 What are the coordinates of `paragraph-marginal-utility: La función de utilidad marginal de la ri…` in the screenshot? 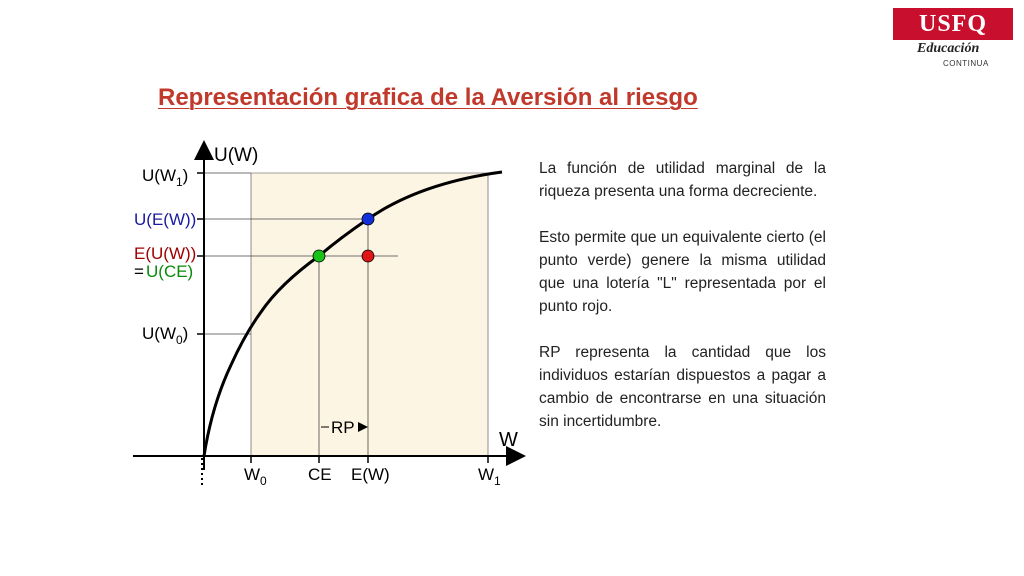 It's located at (682, 180).